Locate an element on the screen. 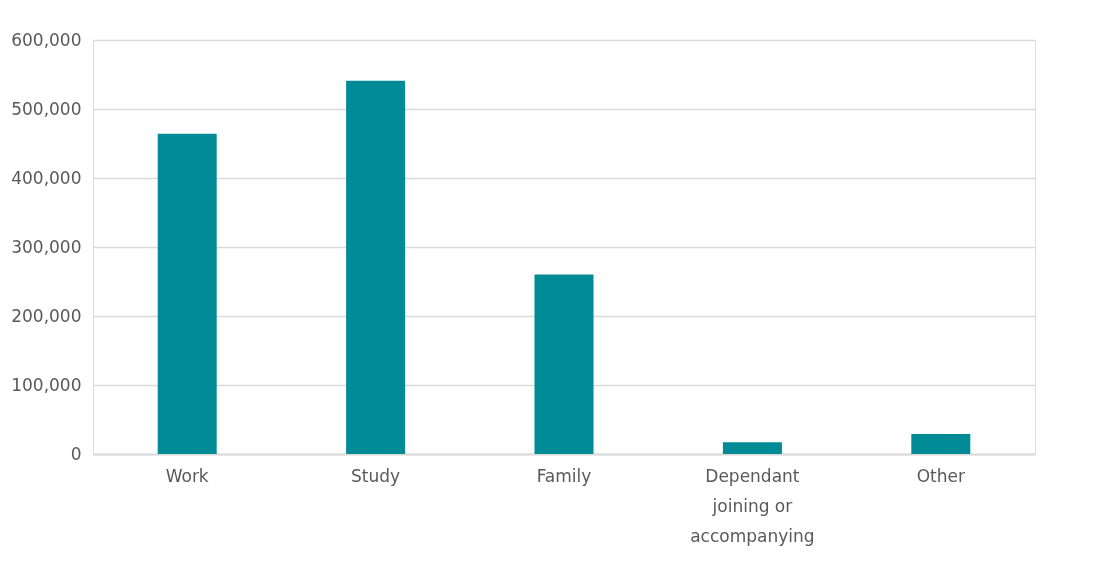 Image resolution: width=1109 pixels, height=569 pixels. y-tick-label: 100,000 is located at coordinates (46, 384).